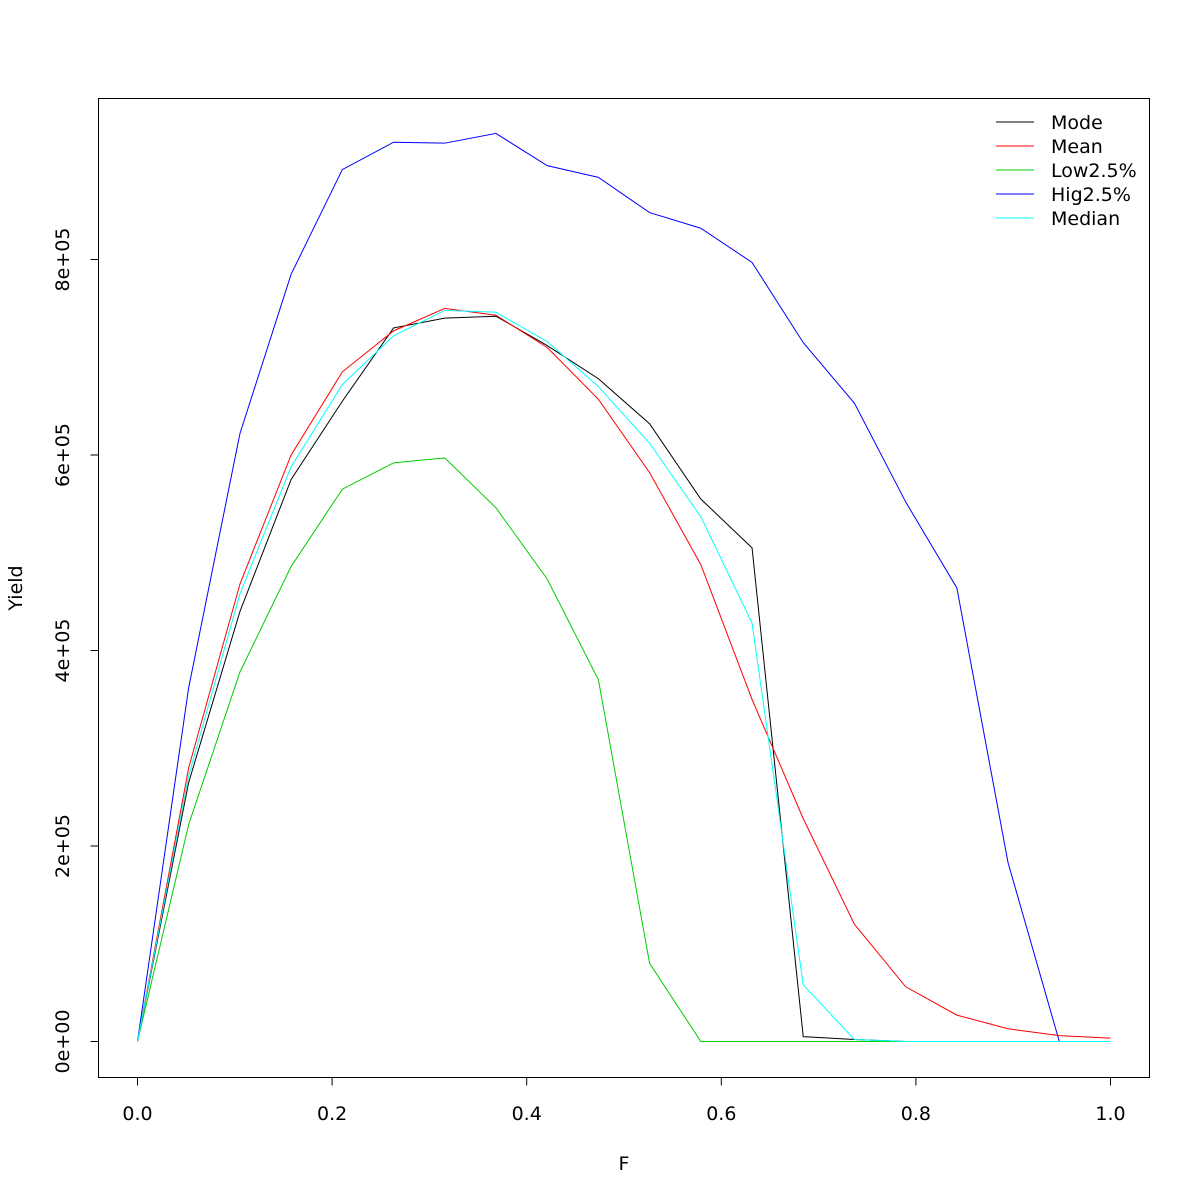  I want to click on legend-label: Median, so click(1085, 219).